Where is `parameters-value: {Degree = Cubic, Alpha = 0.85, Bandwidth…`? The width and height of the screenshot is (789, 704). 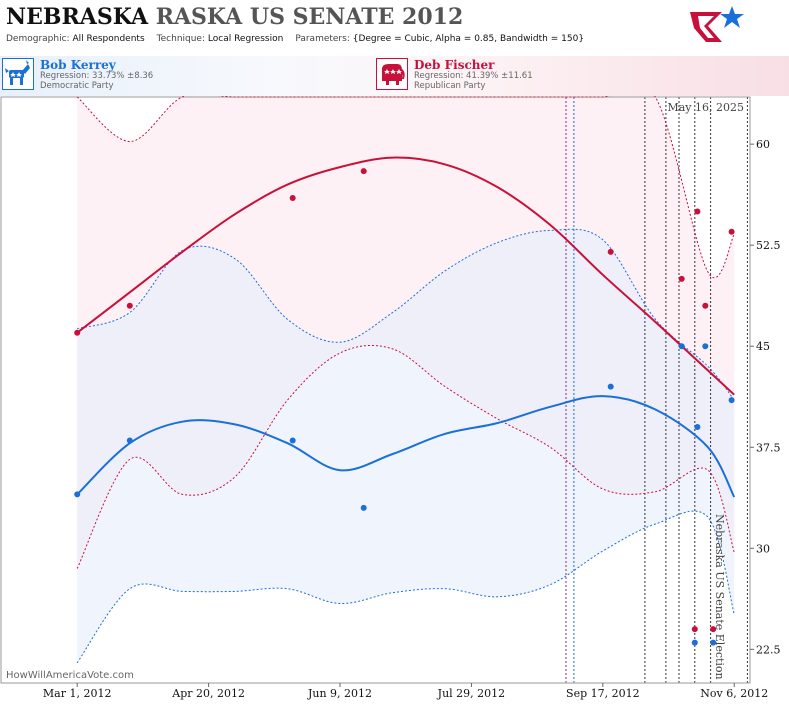
parameters-value: {Degree = Cubic, Alpha = 0.85, Bandwidth… is located at coordinates (468, 39).